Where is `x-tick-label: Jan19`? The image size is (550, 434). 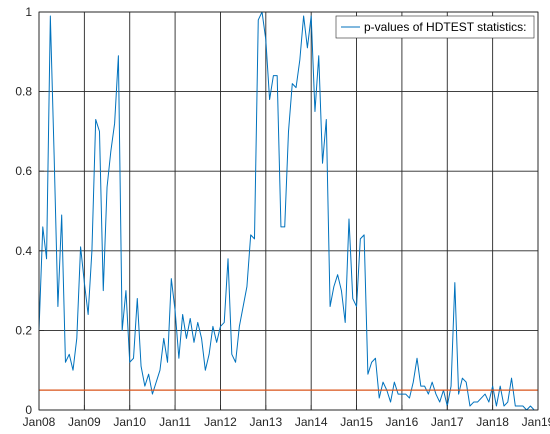
x-tick-label: Jan19 is located at coordinates (536, 422).